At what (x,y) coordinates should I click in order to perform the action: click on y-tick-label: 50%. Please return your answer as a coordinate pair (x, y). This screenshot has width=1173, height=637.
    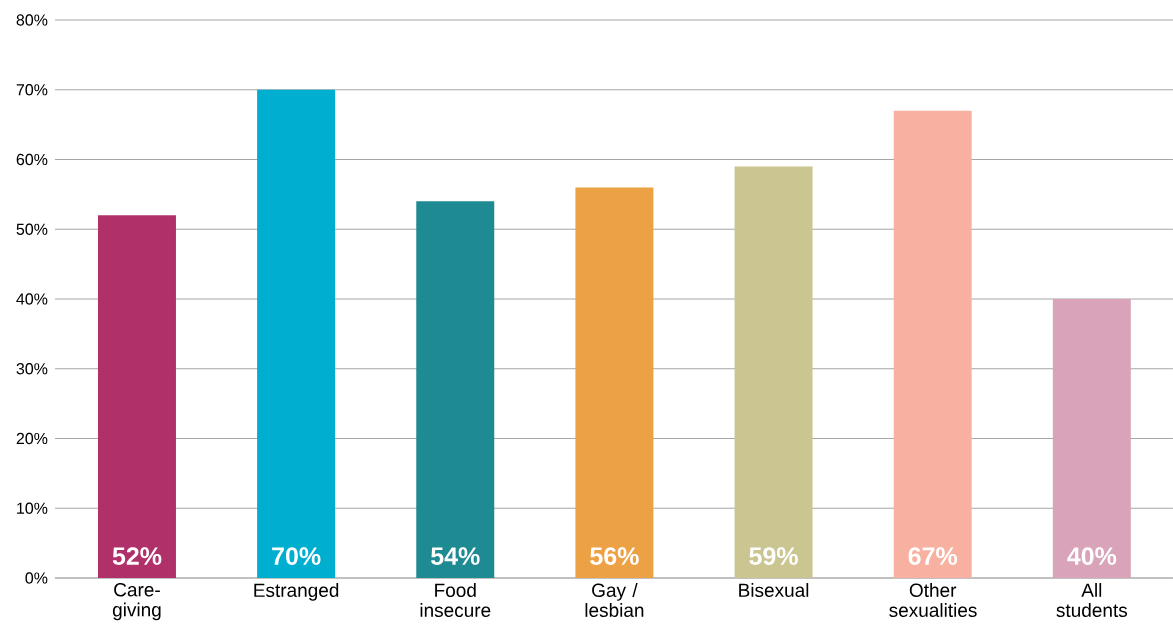
    Looking at the image, I should click on (32, 229).